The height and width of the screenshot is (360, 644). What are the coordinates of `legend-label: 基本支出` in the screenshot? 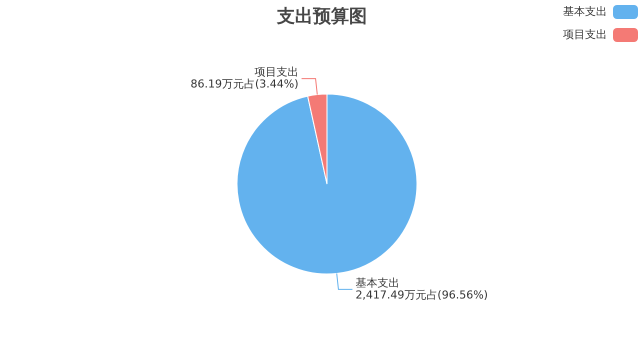 It's located at (585, 11).